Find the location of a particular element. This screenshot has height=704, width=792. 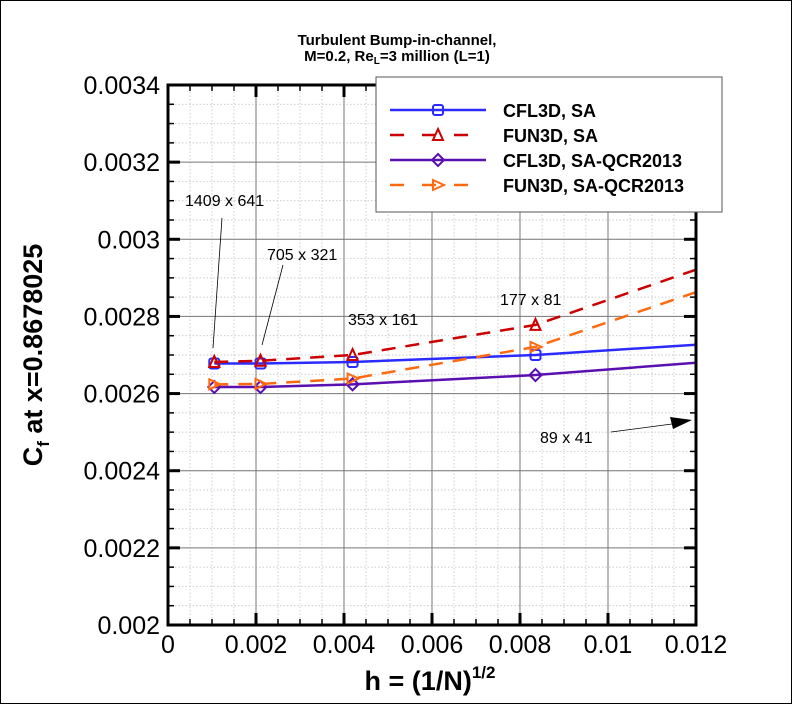

y-tick-label: 0.0028 is located at coordinates (122, 317).